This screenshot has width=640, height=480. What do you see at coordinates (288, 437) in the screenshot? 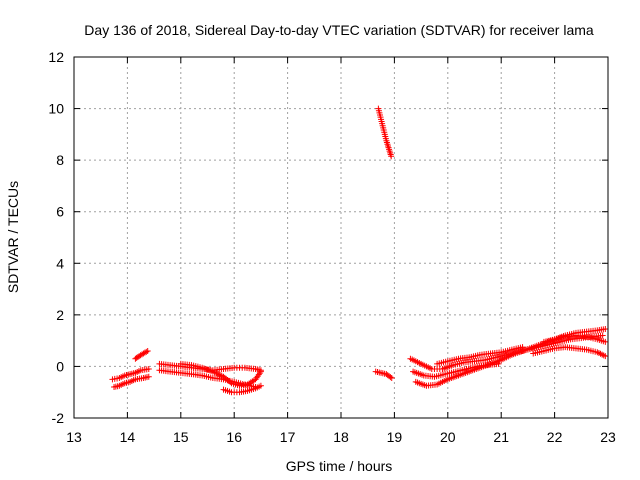
I see `x-tick-label: 17` at bounding box center [288, 437].